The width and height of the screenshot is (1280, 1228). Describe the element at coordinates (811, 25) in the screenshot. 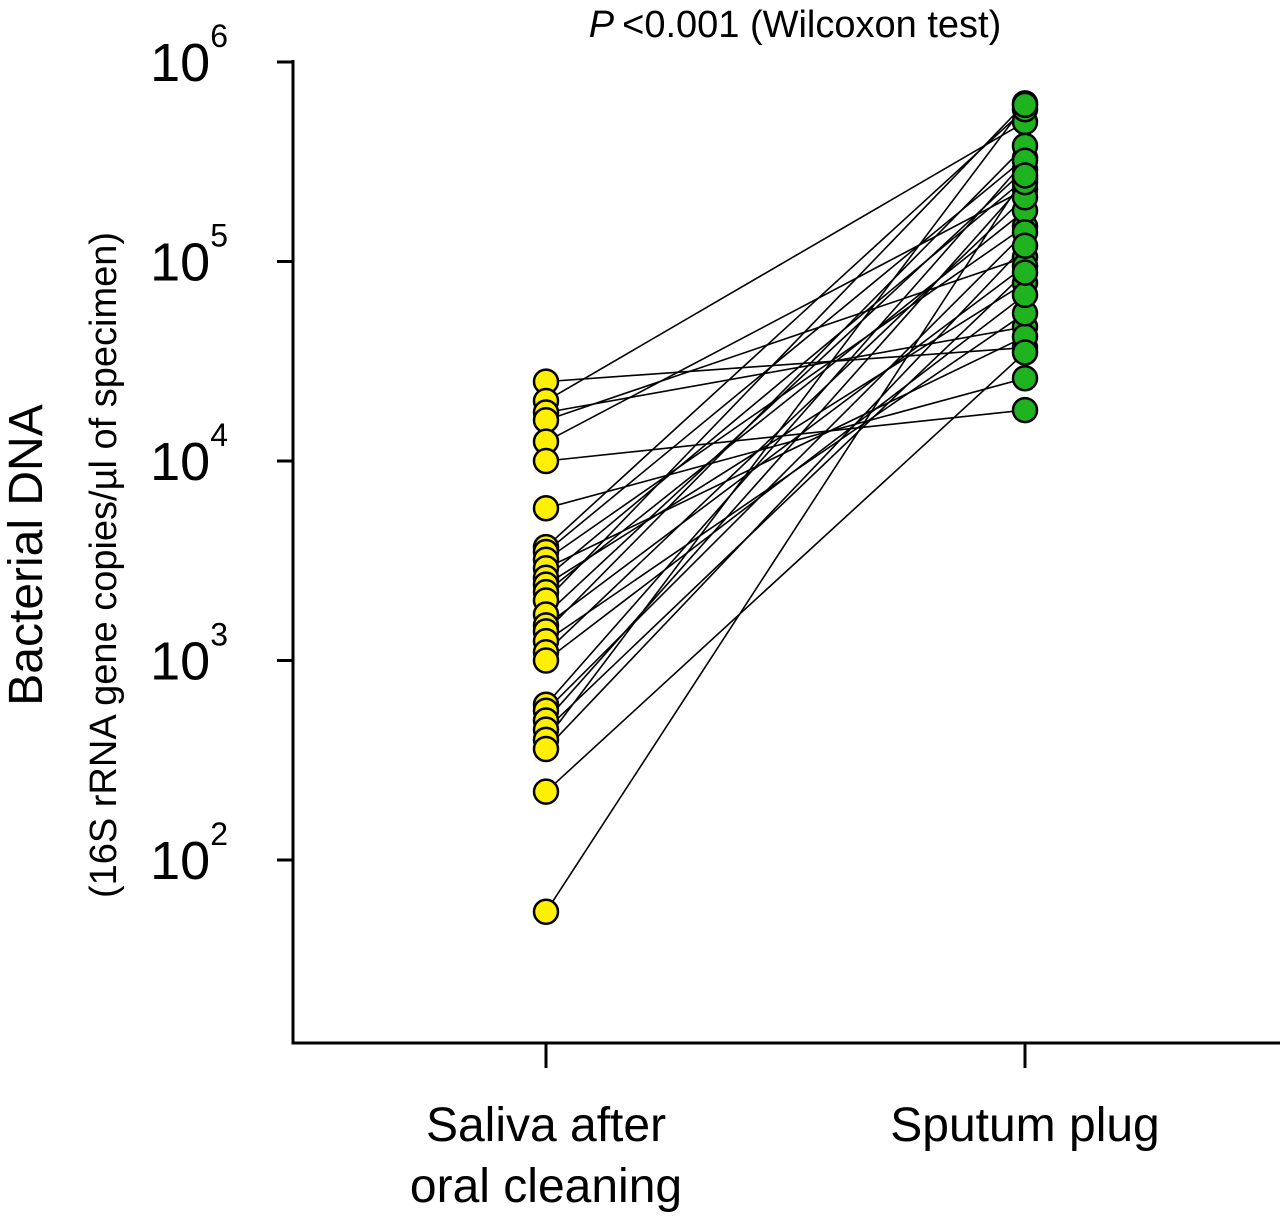

I see `chart-title-rest: <0.001 (Wilcoxon test)` at that location.